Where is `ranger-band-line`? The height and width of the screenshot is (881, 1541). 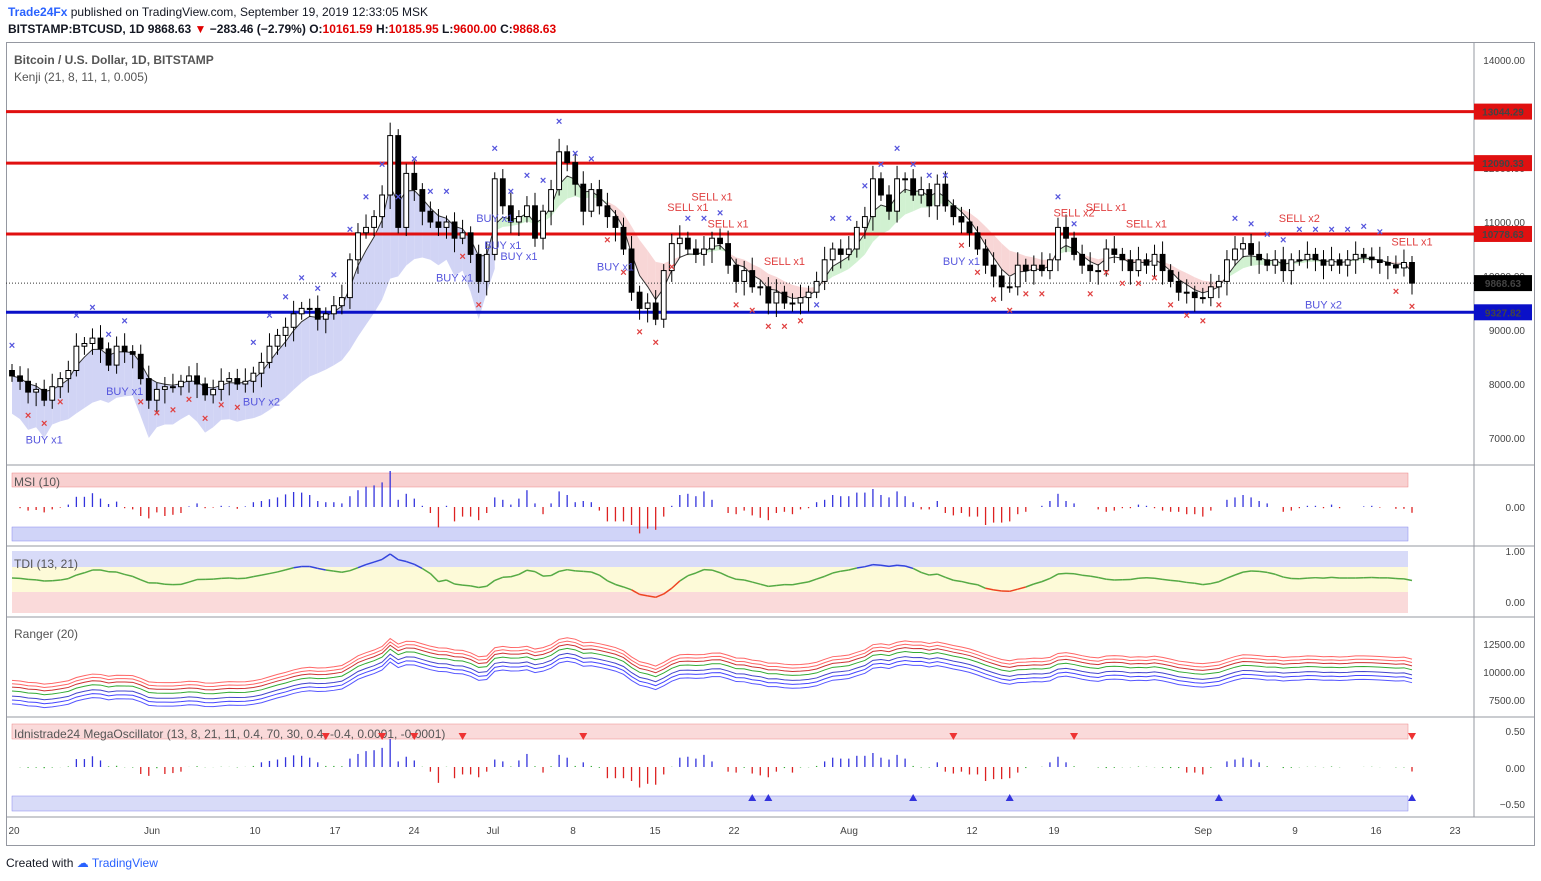
ranger-band-line is located at coordinates (712, 664).